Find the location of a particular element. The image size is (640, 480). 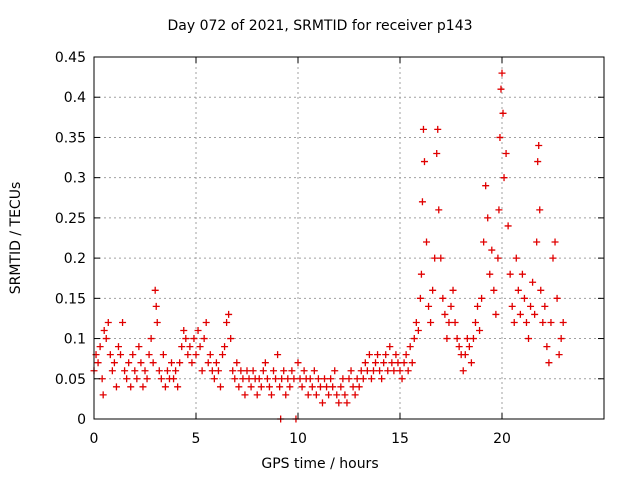

y-tick-label: 0.45 is located at coordinates (70, 58).